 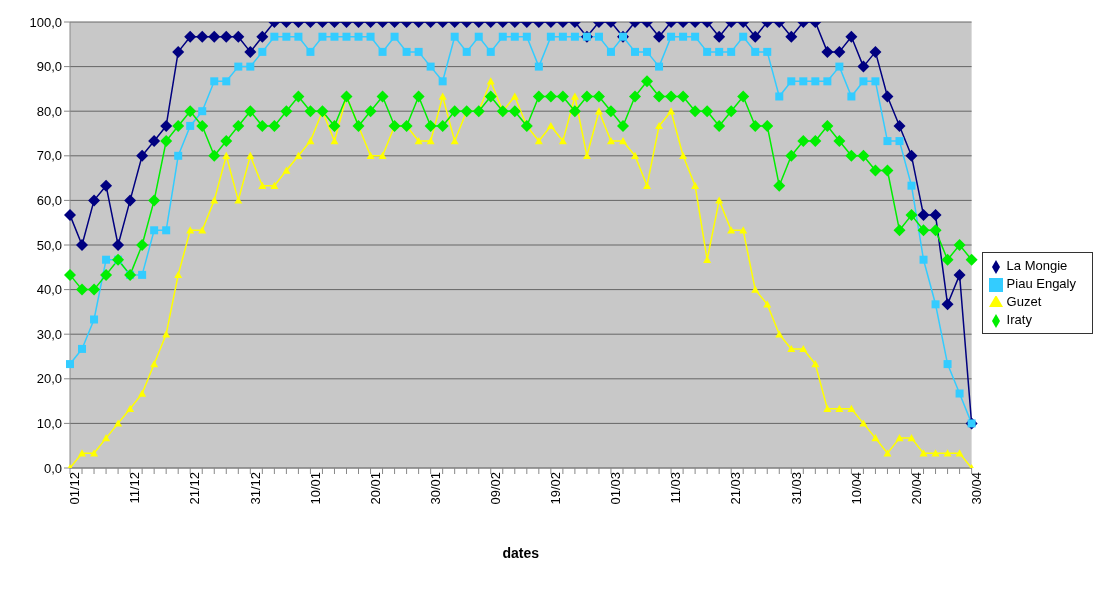 I want to click on x-tick-label: 21/03, so click(x=736, y=488).